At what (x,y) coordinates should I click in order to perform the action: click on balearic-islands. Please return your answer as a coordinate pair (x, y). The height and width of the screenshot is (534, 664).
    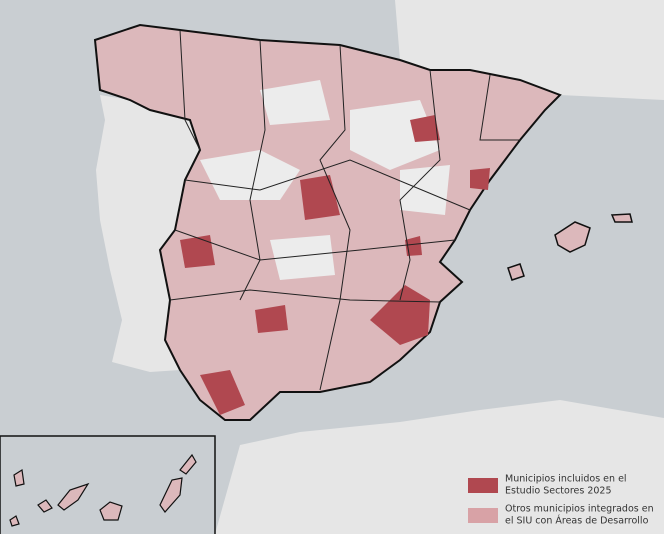
    Looking at the image, I should click on (570, 247).